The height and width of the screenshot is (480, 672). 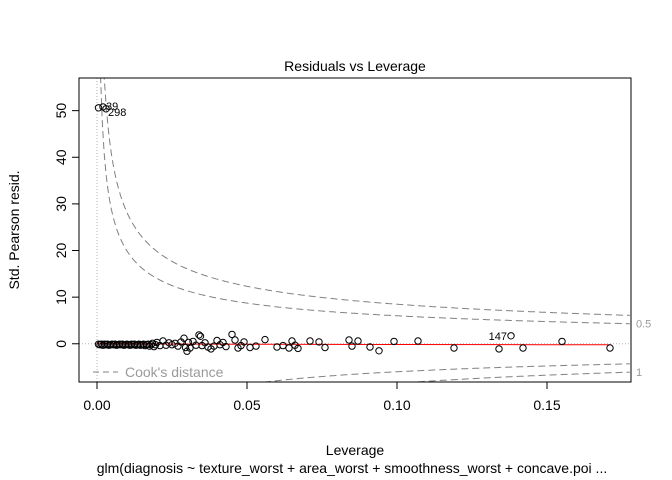 I want to click on y-tick-label: 10, so click(x=61, y=297).